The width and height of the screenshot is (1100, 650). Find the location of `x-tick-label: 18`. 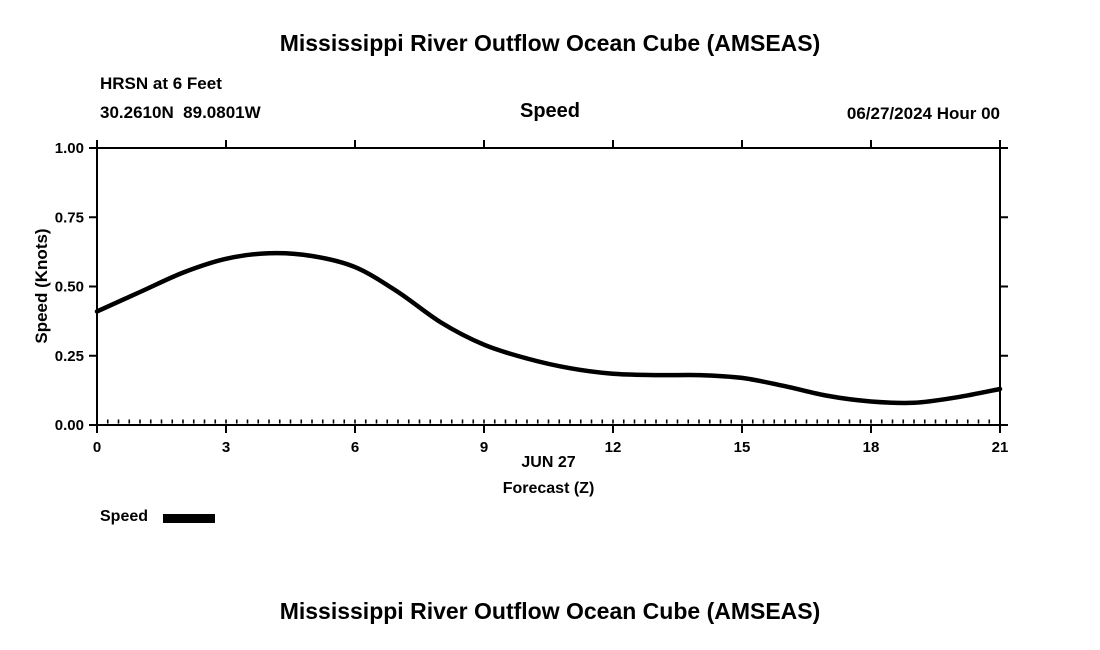

x-tick-label: 18 is located at coordinates (871, 447).